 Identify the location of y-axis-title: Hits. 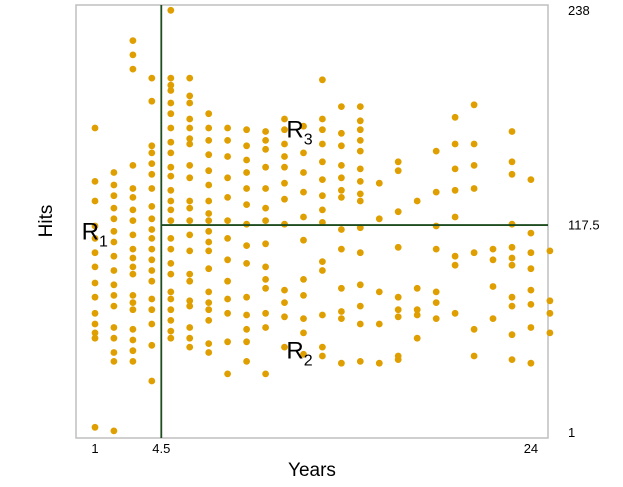
(46, 221).